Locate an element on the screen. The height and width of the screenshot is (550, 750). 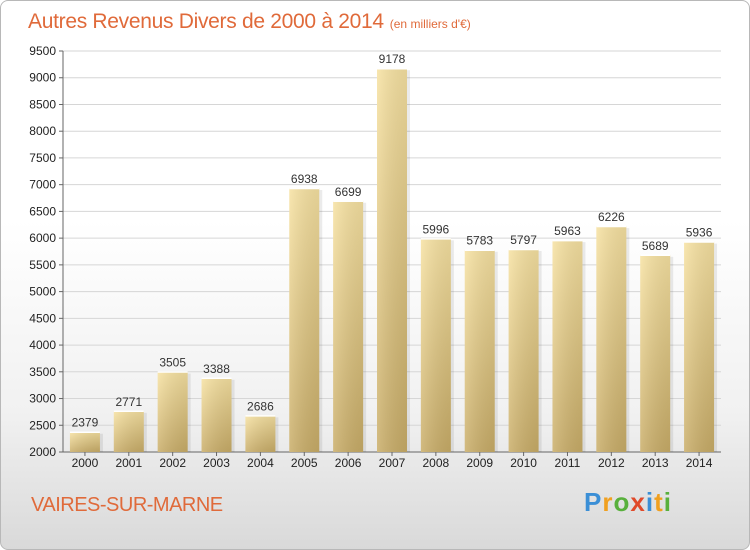
x-tick-label-2003: 2003 is located at coordinates (216, 463).